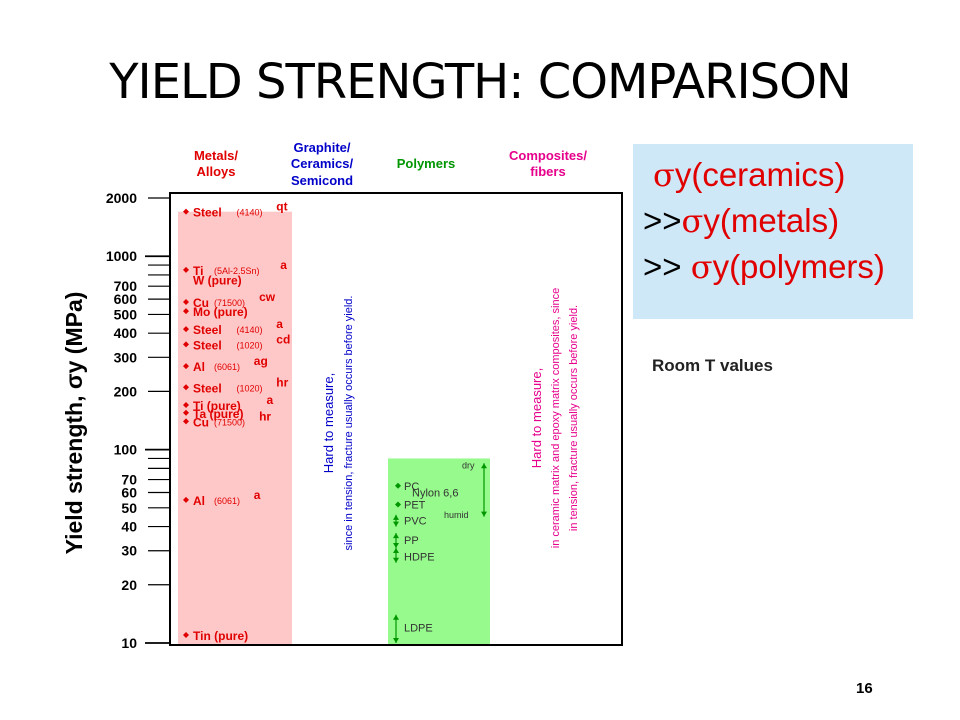 The width and height of the screenshot is (960, 720). I want to click on y-tick-label: 400, so click(126, 333).